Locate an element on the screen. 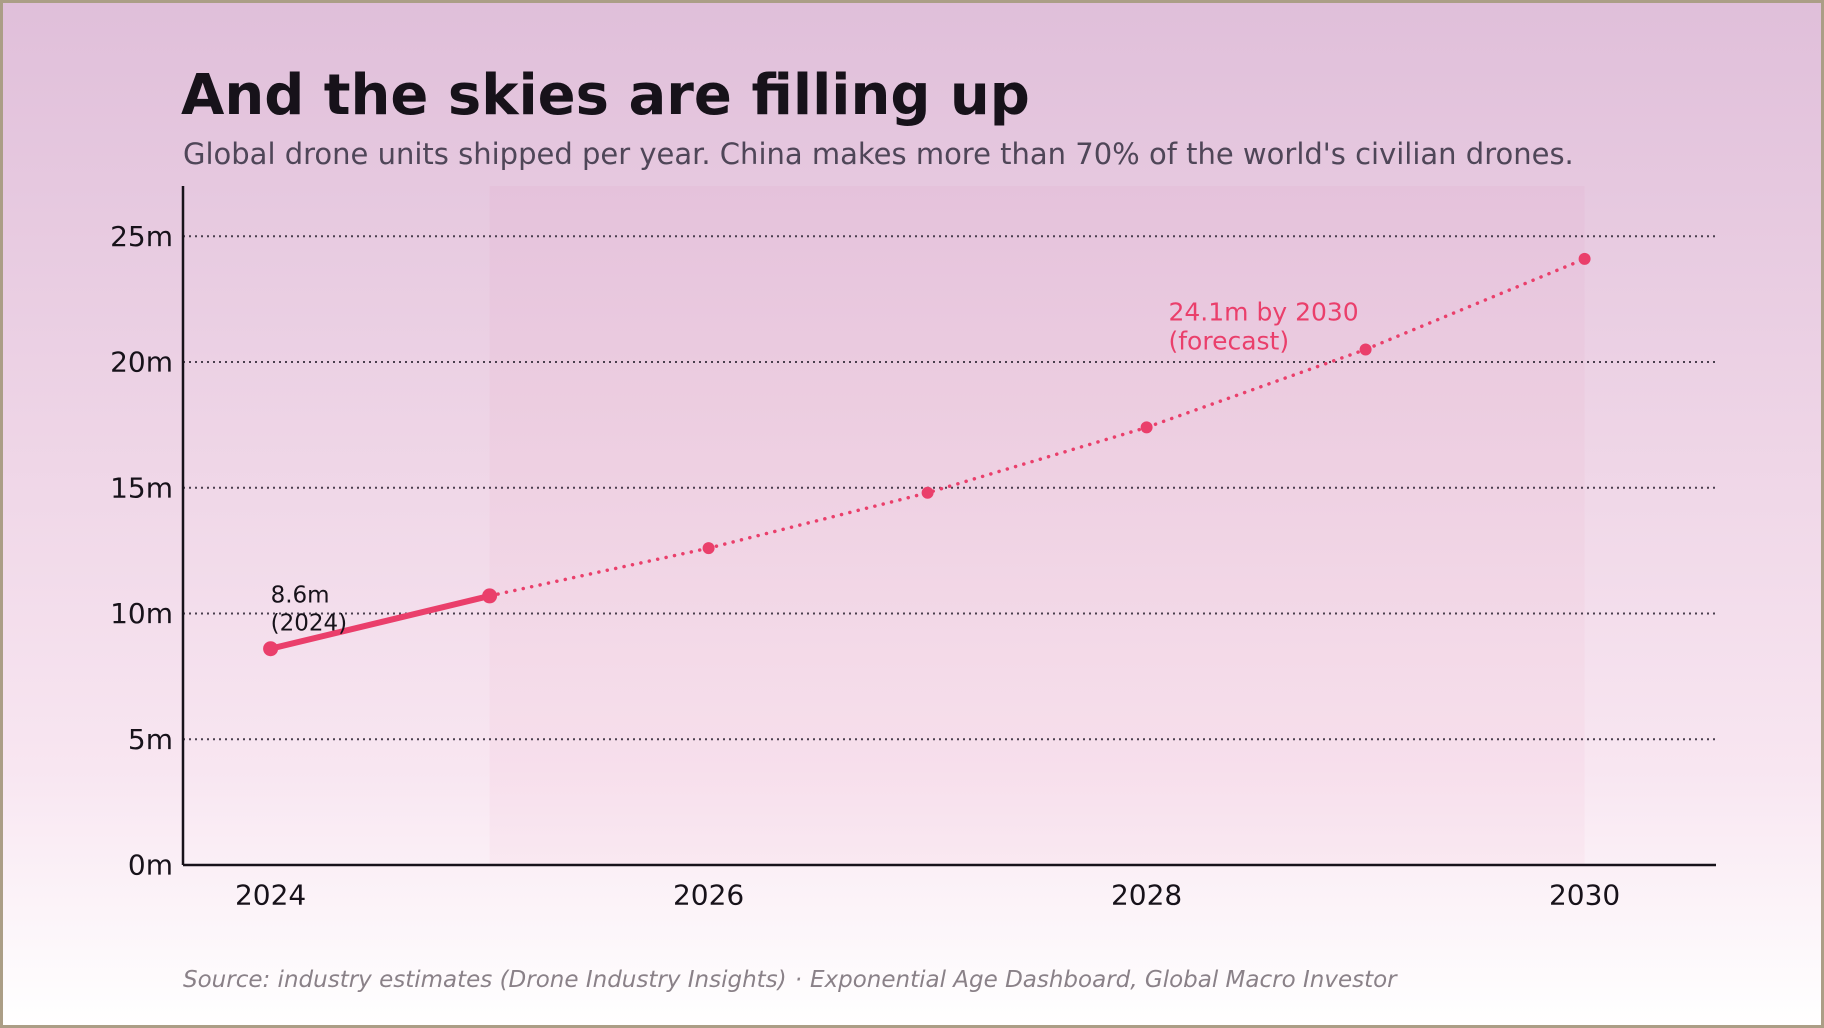 The image size is (1824, 1028). annotation-line: 8.6m is located at coordinates (300, 596).